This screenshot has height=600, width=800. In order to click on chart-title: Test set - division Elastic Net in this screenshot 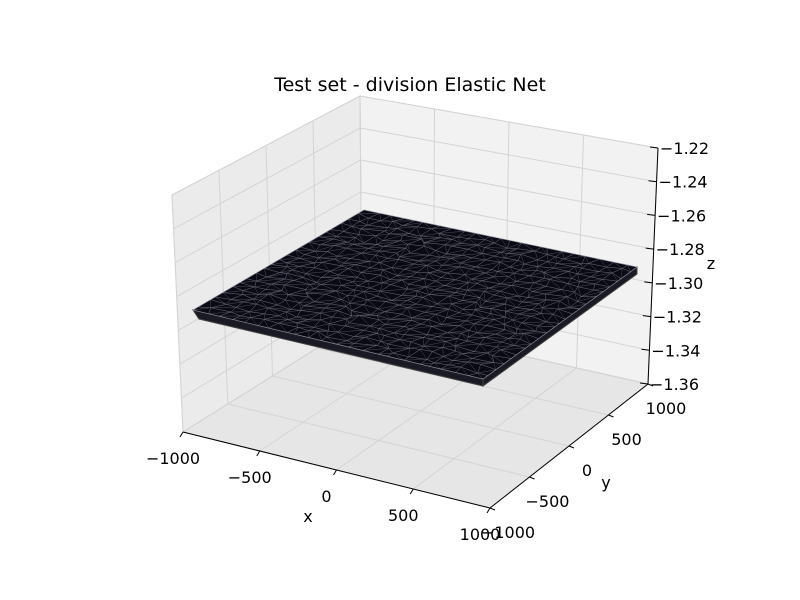, I will do `click(409, 85)`.